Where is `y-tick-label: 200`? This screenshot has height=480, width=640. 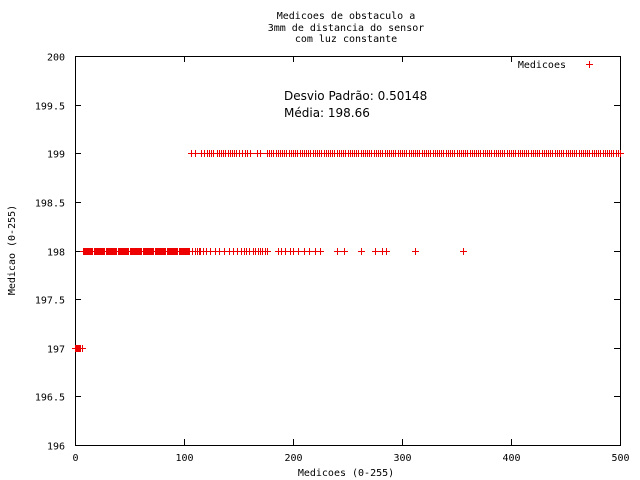 y-tick-label: 200 is located at coordinates (56, 58).